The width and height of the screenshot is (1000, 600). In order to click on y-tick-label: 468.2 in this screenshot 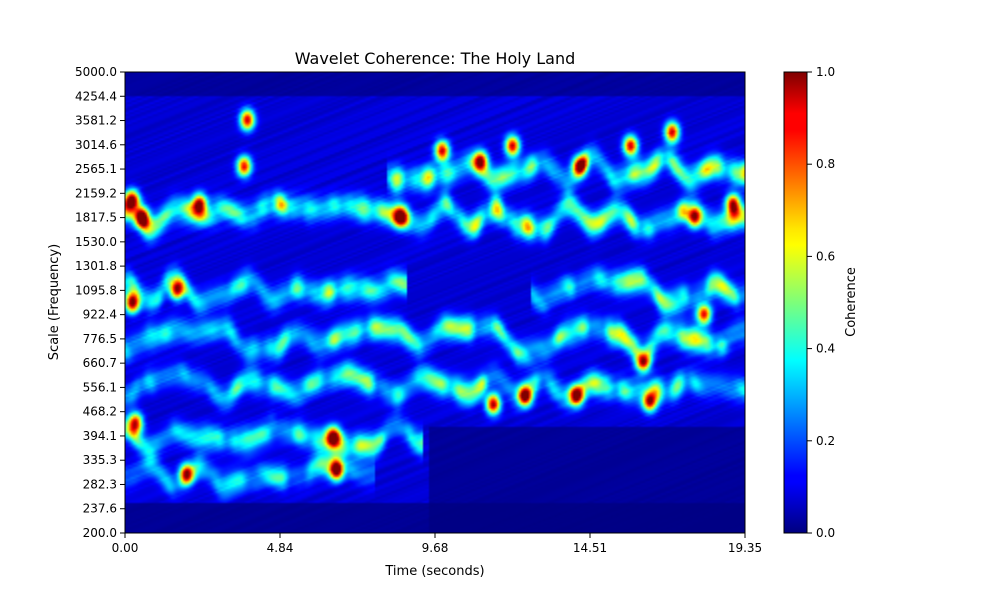, I will do `click(100, 412)`.